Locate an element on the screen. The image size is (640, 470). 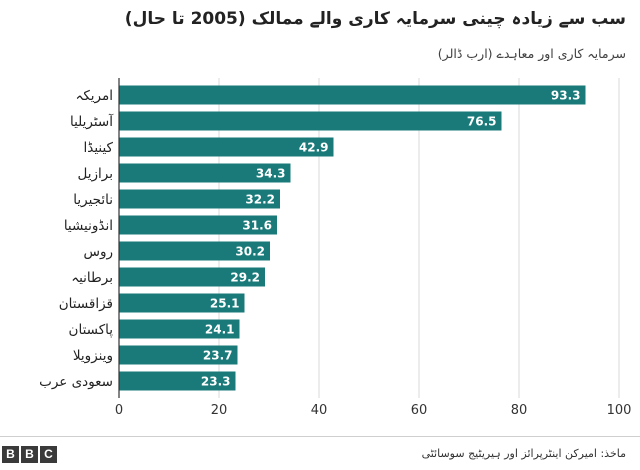
category-label: برطانیہ is located at coordinates (92, 278).